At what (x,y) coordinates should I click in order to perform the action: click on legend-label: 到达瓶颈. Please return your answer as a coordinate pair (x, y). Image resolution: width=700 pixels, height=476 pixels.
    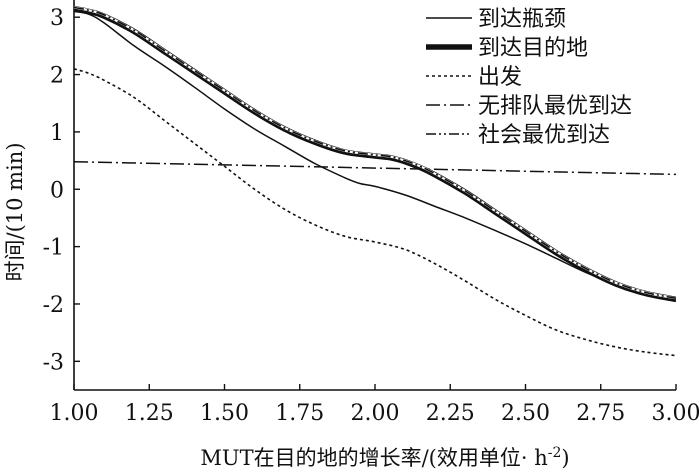
    Looking at the image, I should click on (522, 19).